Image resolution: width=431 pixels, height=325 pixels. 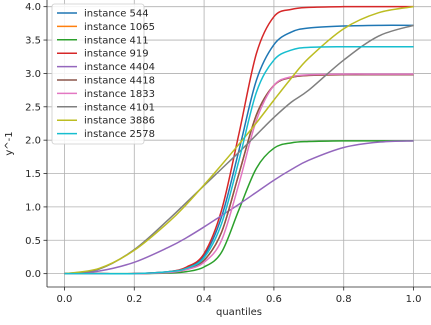 What do you see at coordinates (33, 274) in the screenshot?
I see `y-tick-label: 0.0` at bounding box center [33, 274].